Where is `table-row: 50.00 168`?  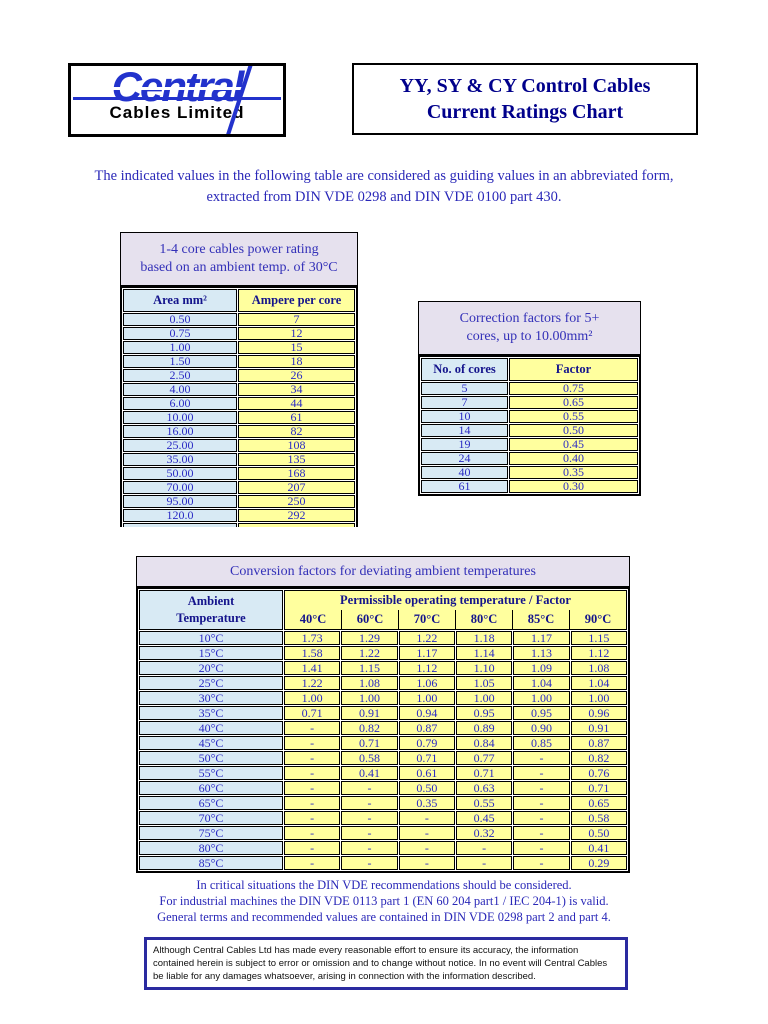
table-row: 50.00 168 is located at coordinates (239, 473).